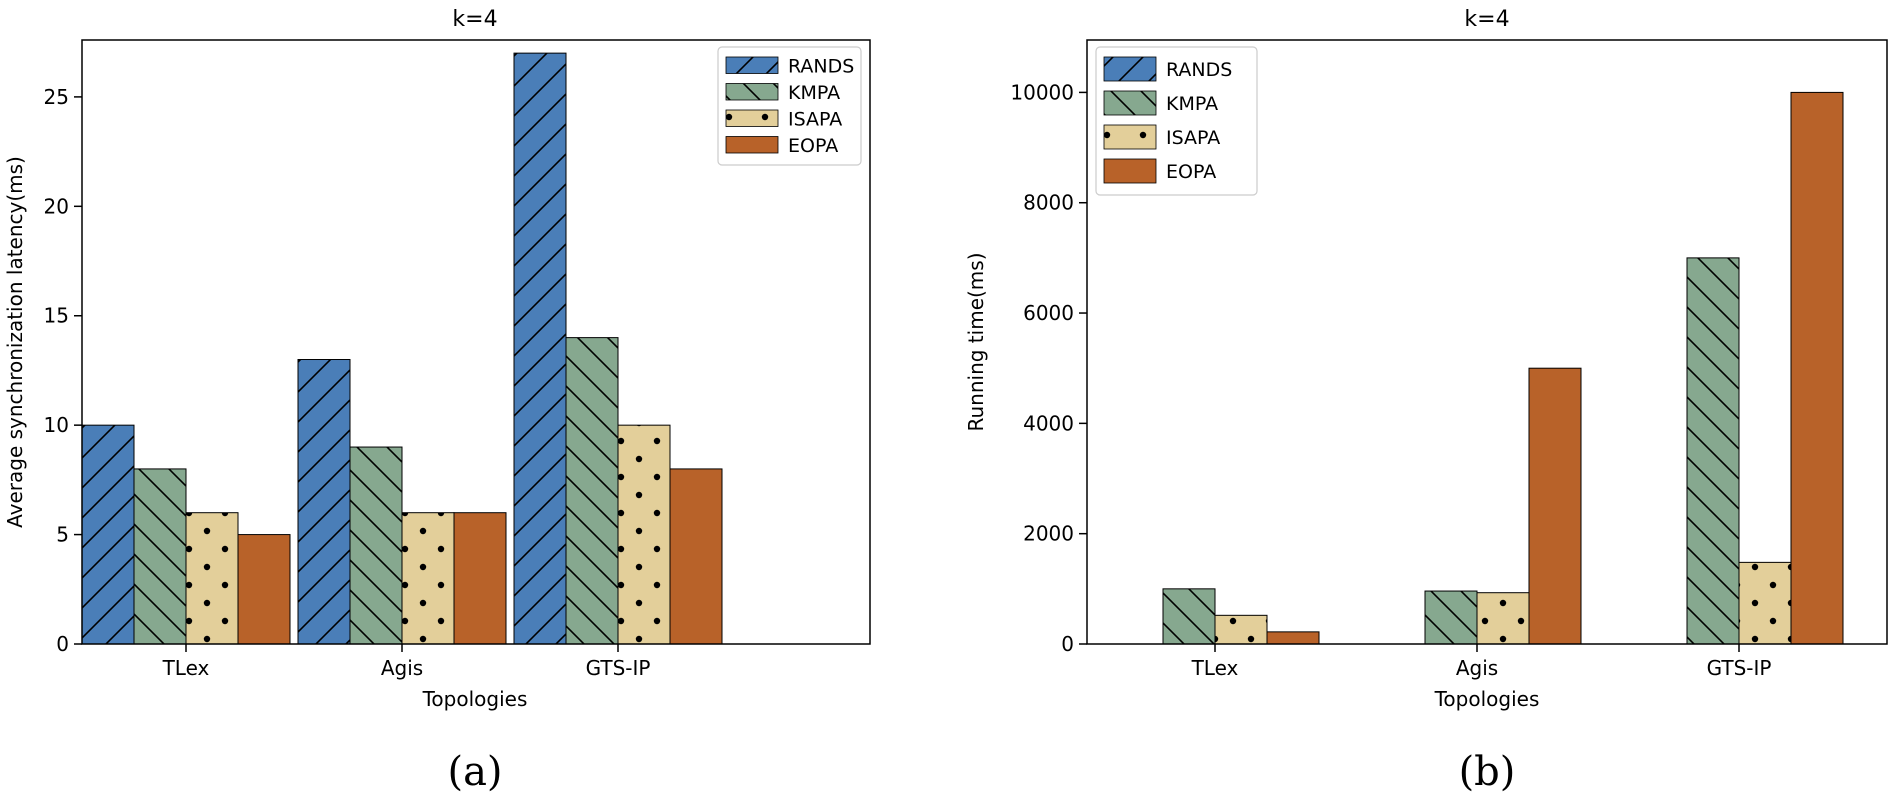  What do you see at coordinates (324, 502) in the screenshot?
I see `bar-rands-agis` at bounding box center [324, 502].